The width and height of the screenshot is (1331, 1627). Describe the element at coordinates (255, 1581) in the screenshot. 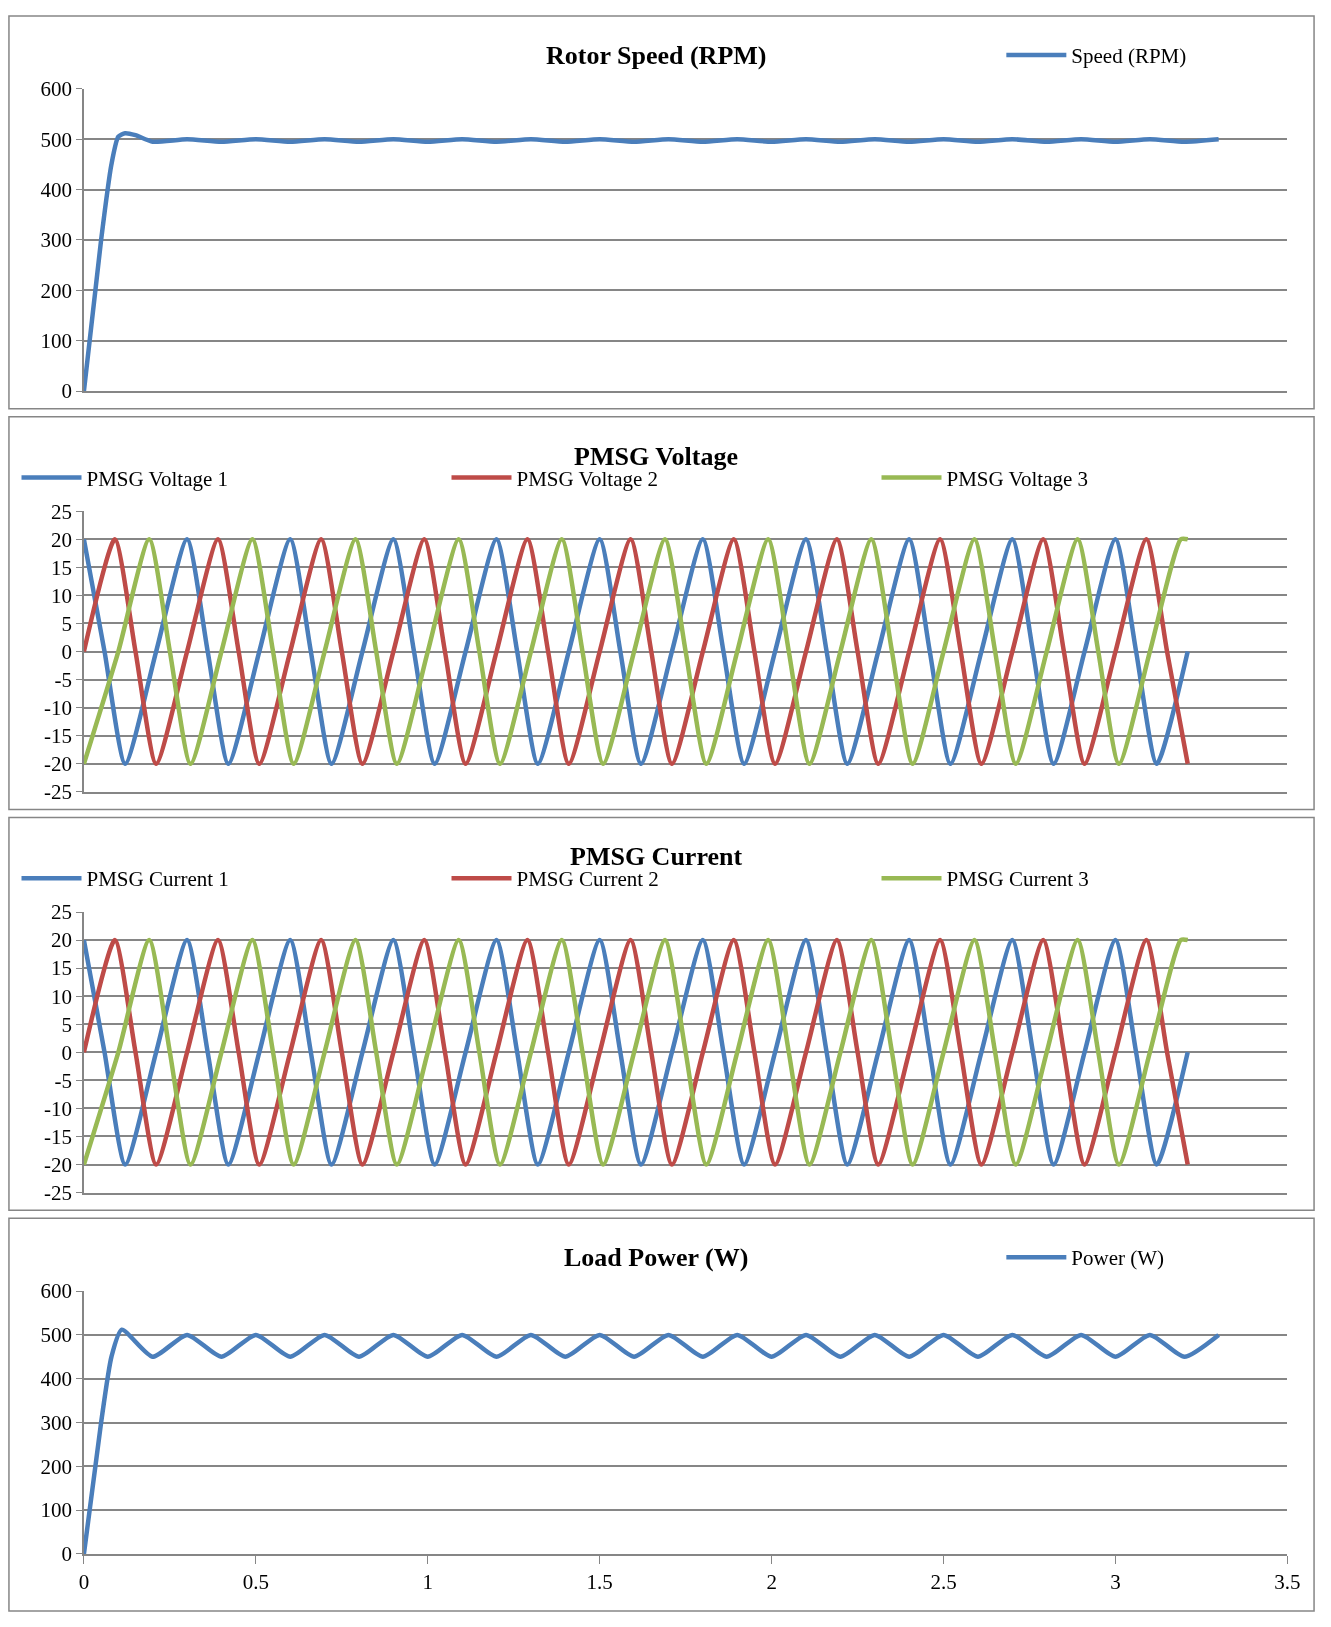

I see `x-tick-label: 0.5` at that location.